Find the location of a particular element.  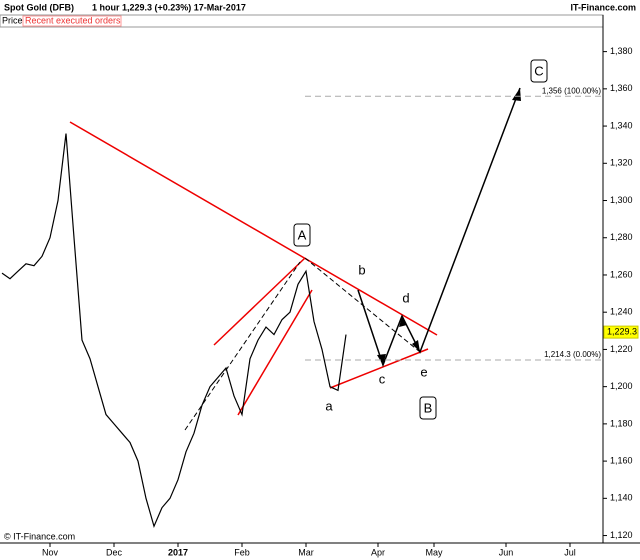

y-tick-label: 1,300 is located at coordinates (621, 200).